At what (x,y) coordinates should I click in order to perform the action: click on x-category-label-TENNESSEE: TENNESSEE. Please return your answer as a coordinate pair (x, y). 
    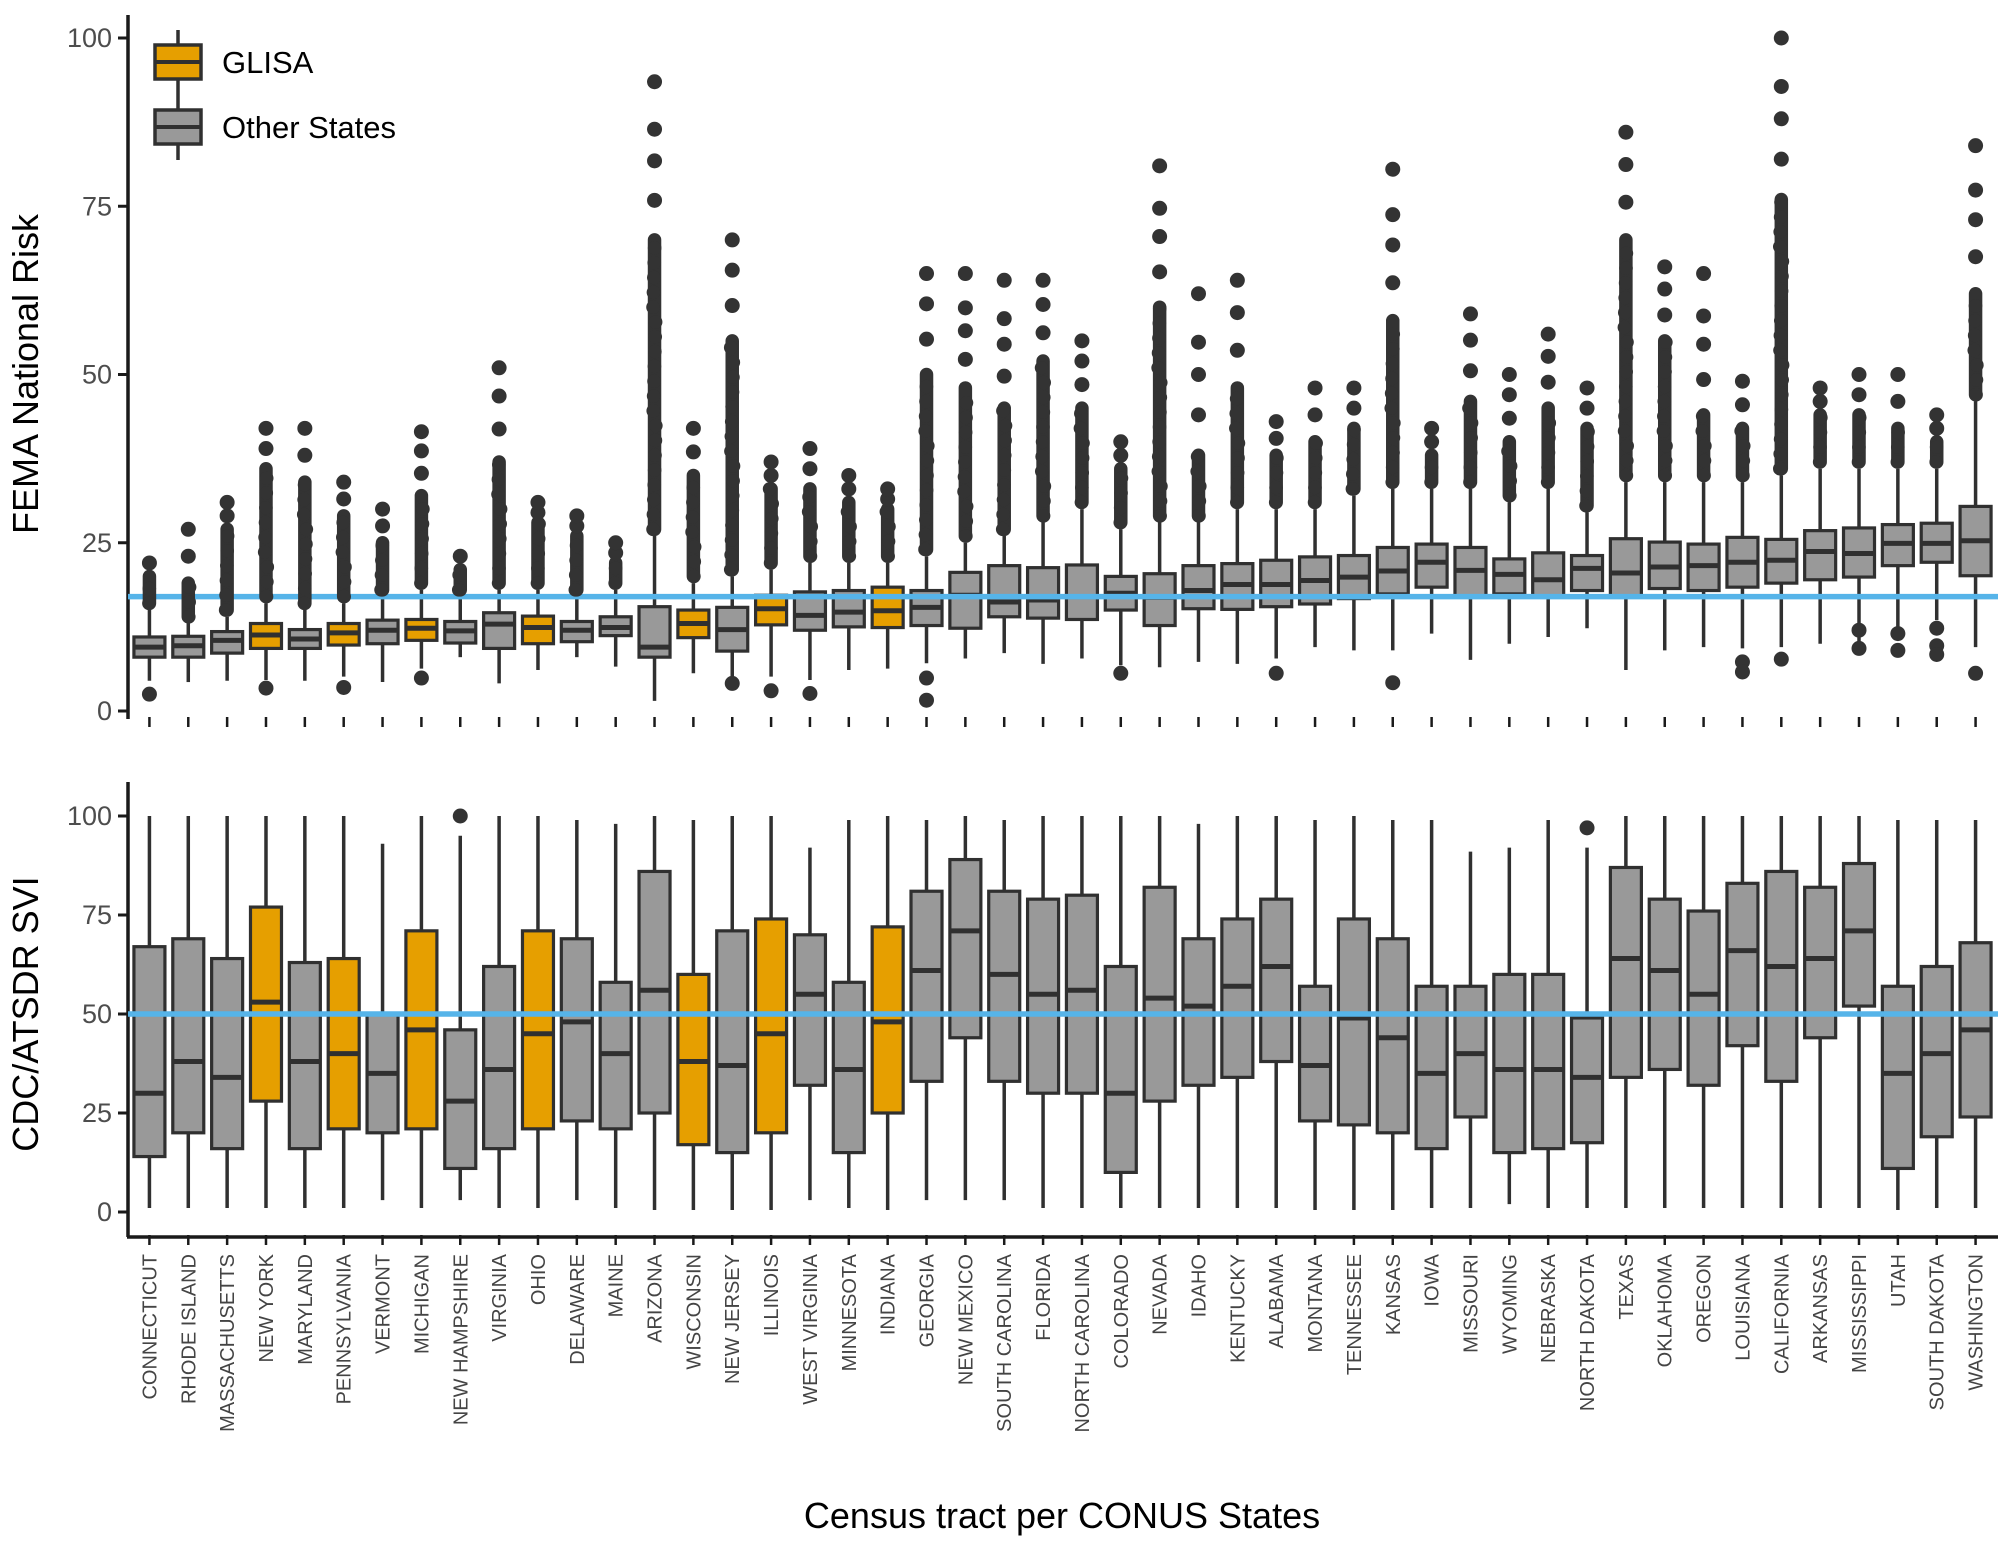
    Looking at the image, I should click on (1355, 1314).